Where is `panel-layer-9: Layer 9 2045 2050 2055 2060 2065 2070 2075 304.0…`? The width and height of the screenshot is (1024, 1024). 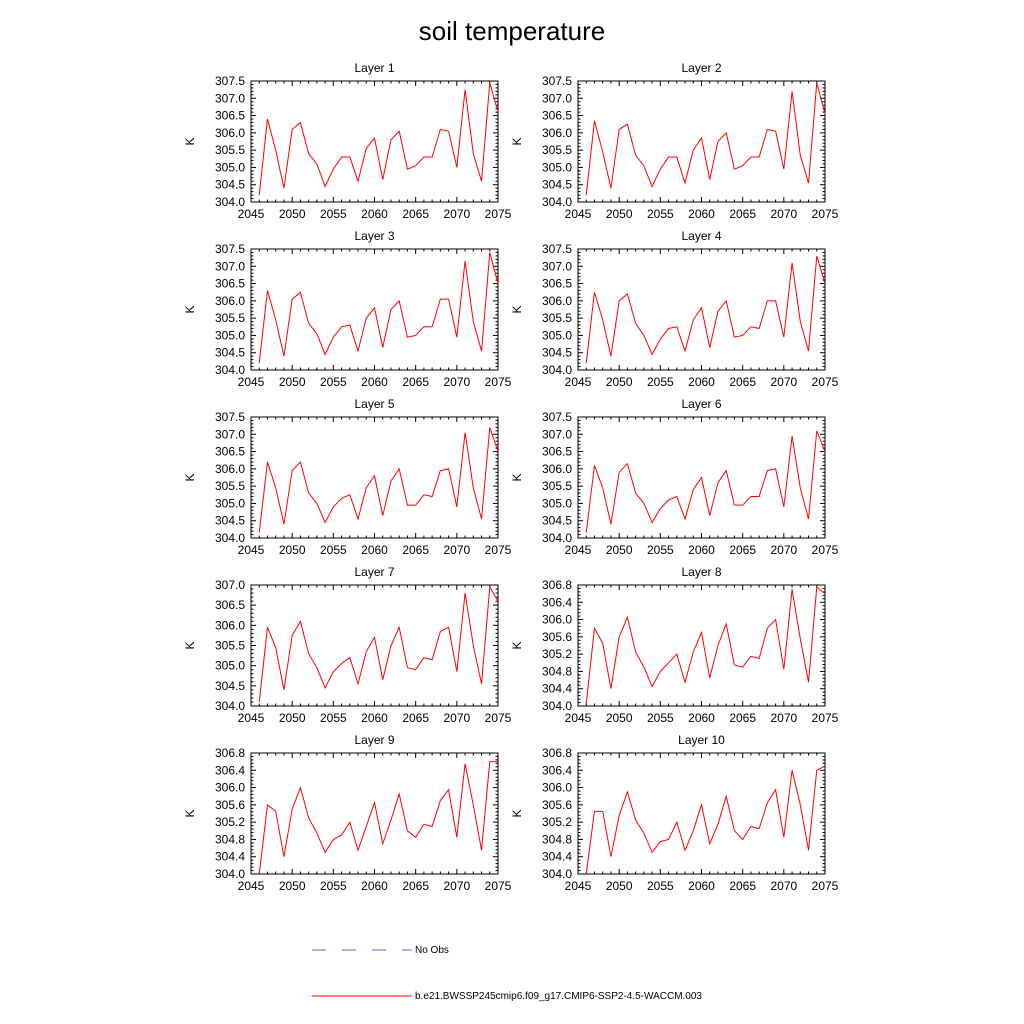 panel-layer-9: Layer 9 2045 2050 2055 2060 2065 2070 2075 304.0… is located at coordinates (347, 813).